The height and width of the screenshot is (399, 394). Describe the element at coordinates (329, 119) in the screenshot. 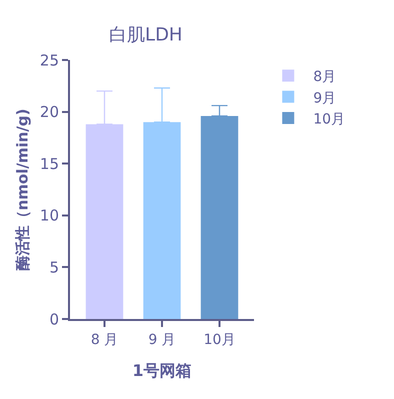

I see `legend-label: 10月` at that location.